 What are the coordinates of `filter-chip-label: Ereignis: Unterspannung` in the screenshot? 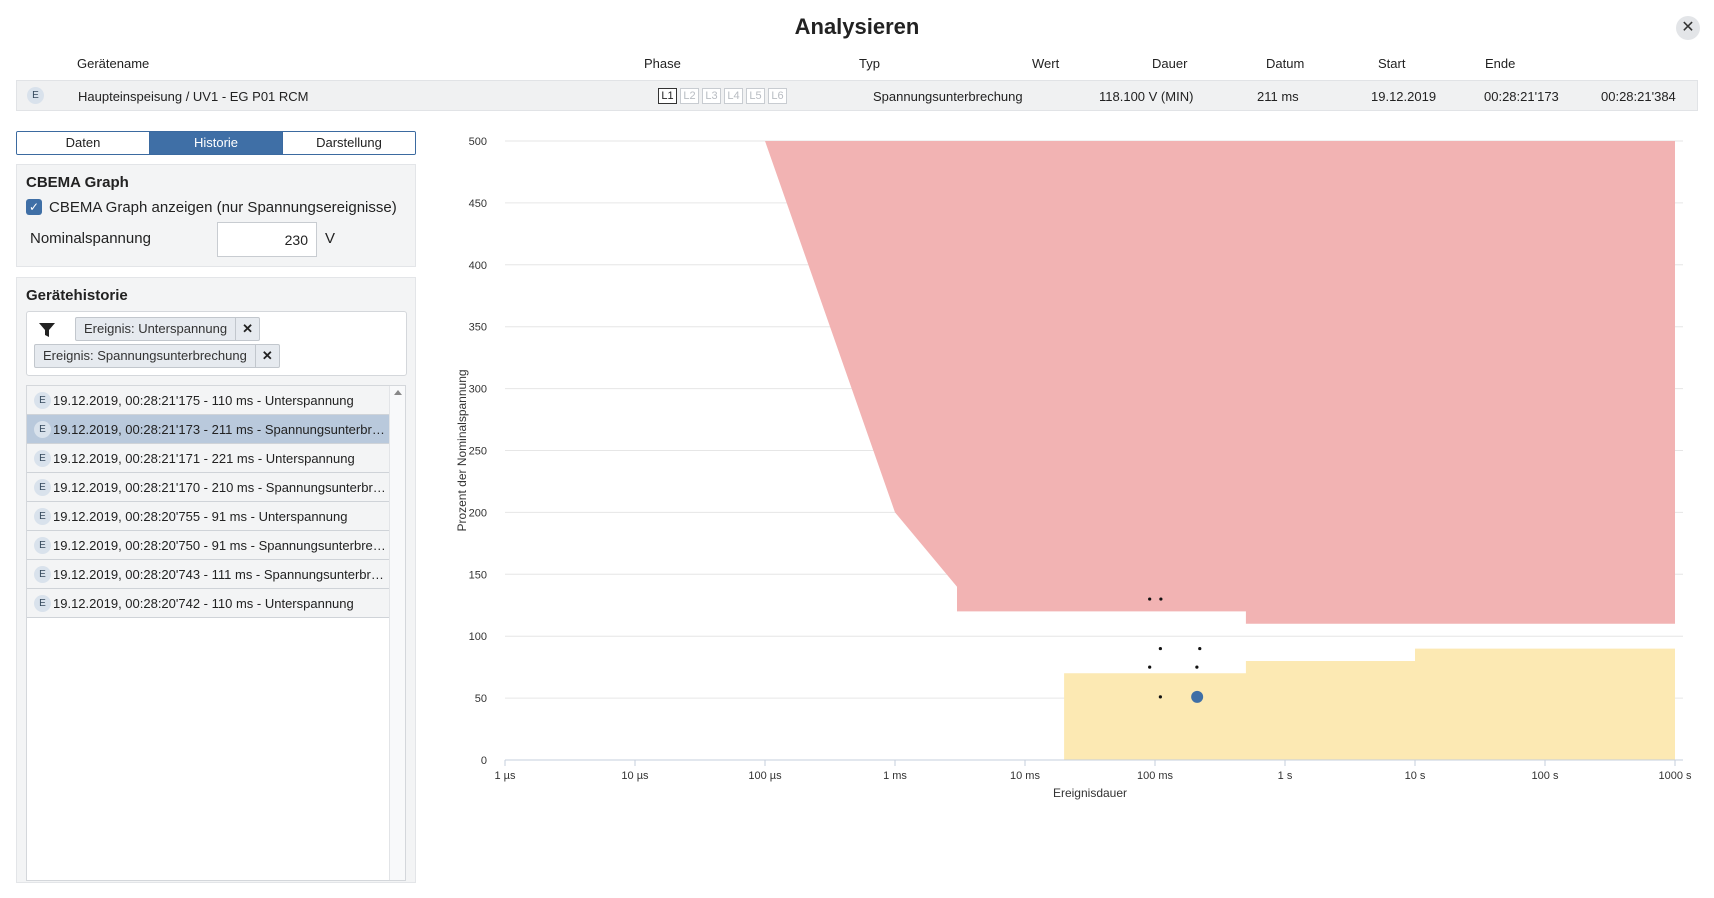 It's located at (156, 328).